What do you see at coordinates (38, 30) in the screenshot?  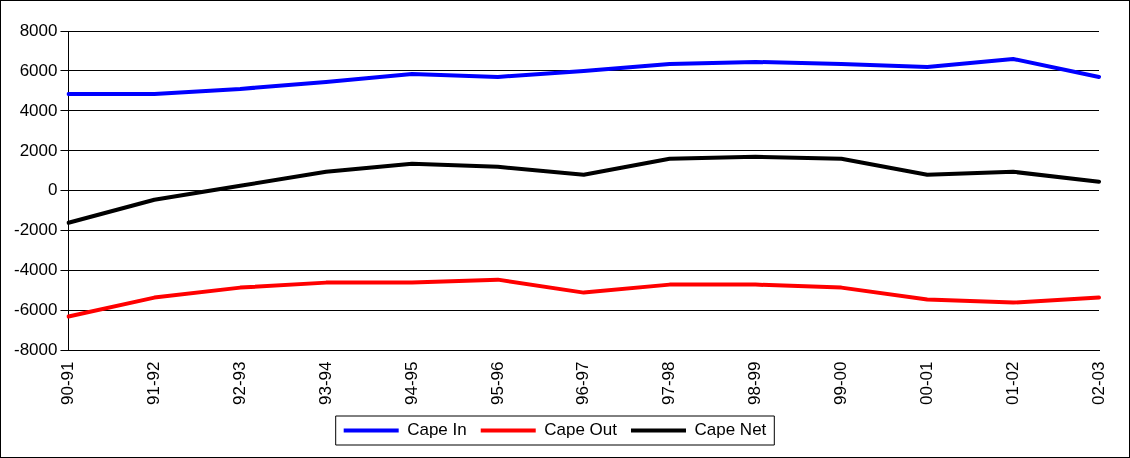 I see `y-tick-label: 8000` at bounding box center [38, 30].